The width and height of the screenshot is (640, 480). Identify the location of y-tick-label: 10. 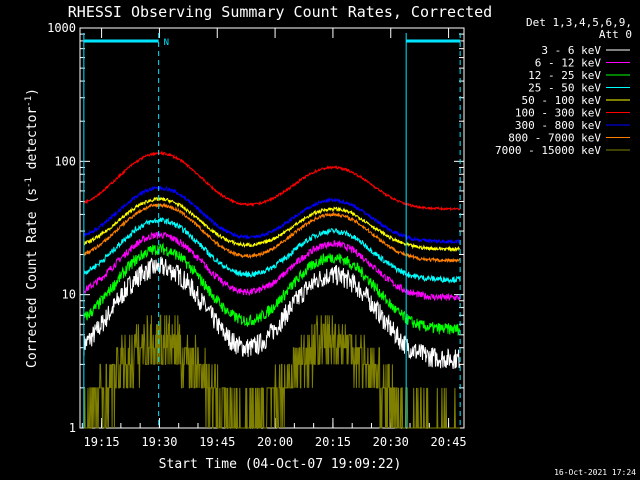
(69, 295).